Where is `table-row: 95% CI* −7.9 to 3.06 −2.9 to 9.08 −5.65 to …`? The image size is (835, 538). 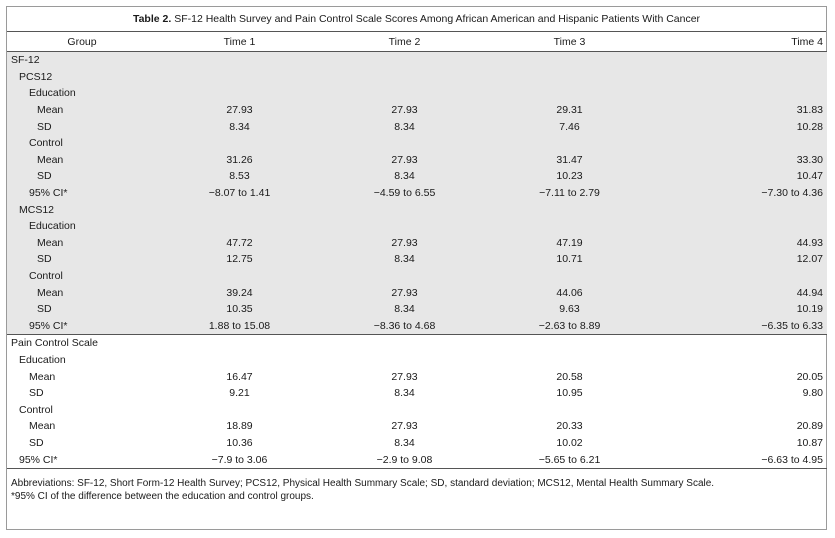
table-row: 95% CI* −7.9 to 3.06 −2.9 to 9.08 −5.65 to … is located at coordinates (417, 460).